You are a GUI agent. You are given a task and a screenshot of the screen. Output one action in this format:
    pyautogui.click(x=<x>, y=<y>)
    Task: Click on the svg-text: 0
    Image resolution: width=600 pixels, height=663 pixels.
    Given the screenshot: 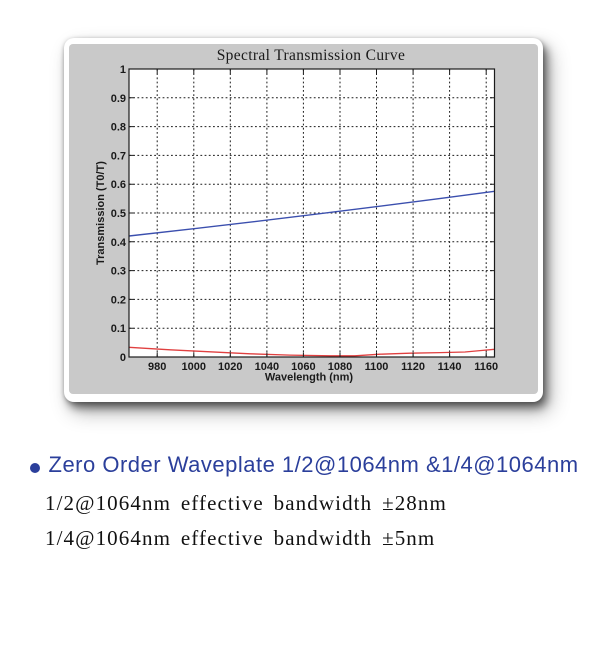 What is the action you would take?
    pyautogui.click(x=123, y=358)
    